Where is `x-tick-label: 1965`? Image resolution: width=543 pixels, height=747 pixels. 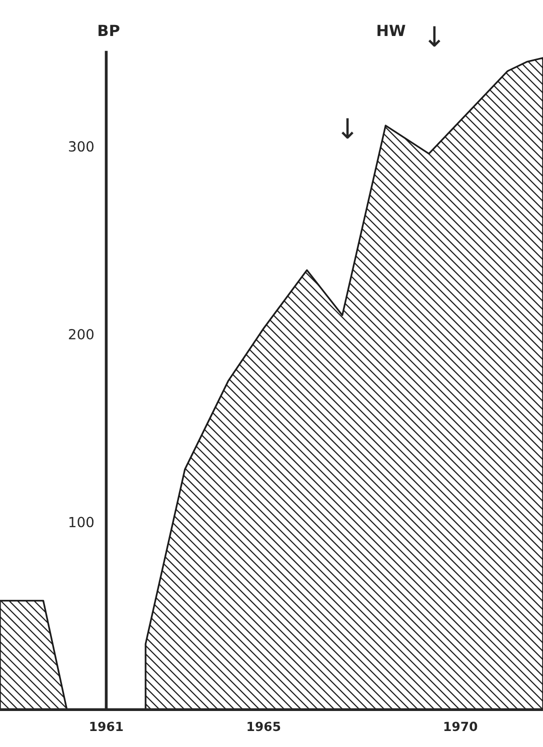
x-tick-label: 1965 is located at coordinates (264, 727).